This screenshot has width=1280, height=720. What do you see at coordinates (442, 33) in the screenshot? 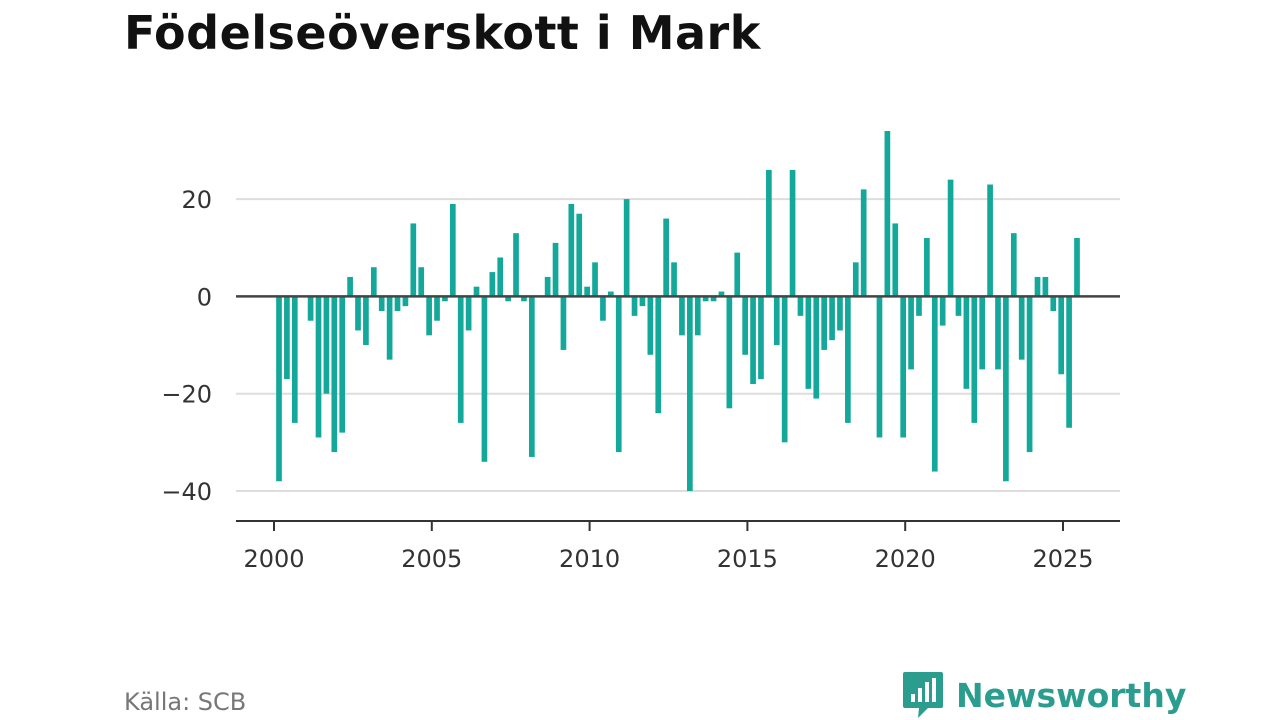
I see `chart-title: Födelseöverskott i Mark` at bounding box center [442, 33].